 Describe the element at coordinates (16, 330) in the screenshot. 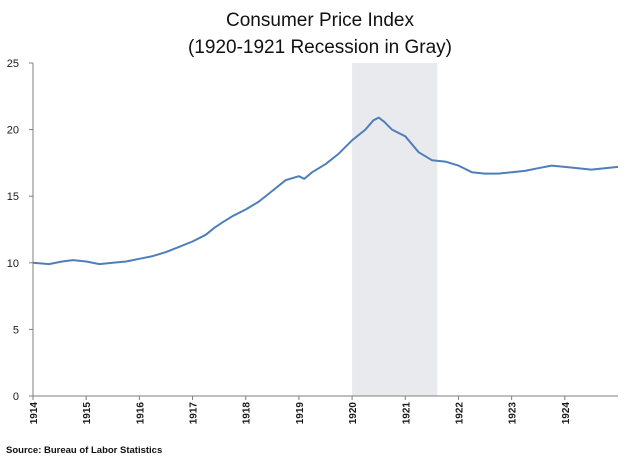

I see `y-tick-label: 5` at that location.